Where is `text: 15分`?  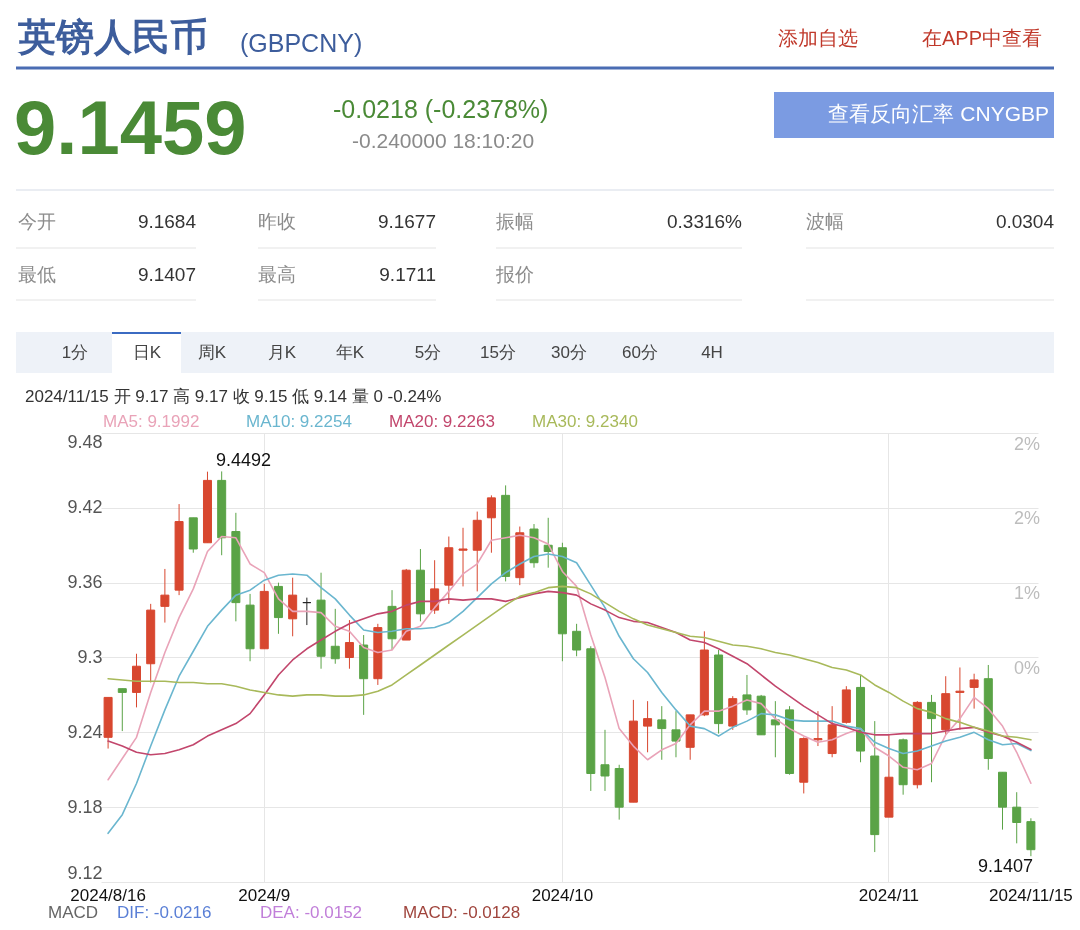
text: 15分 is located at coordinates (498, 352).